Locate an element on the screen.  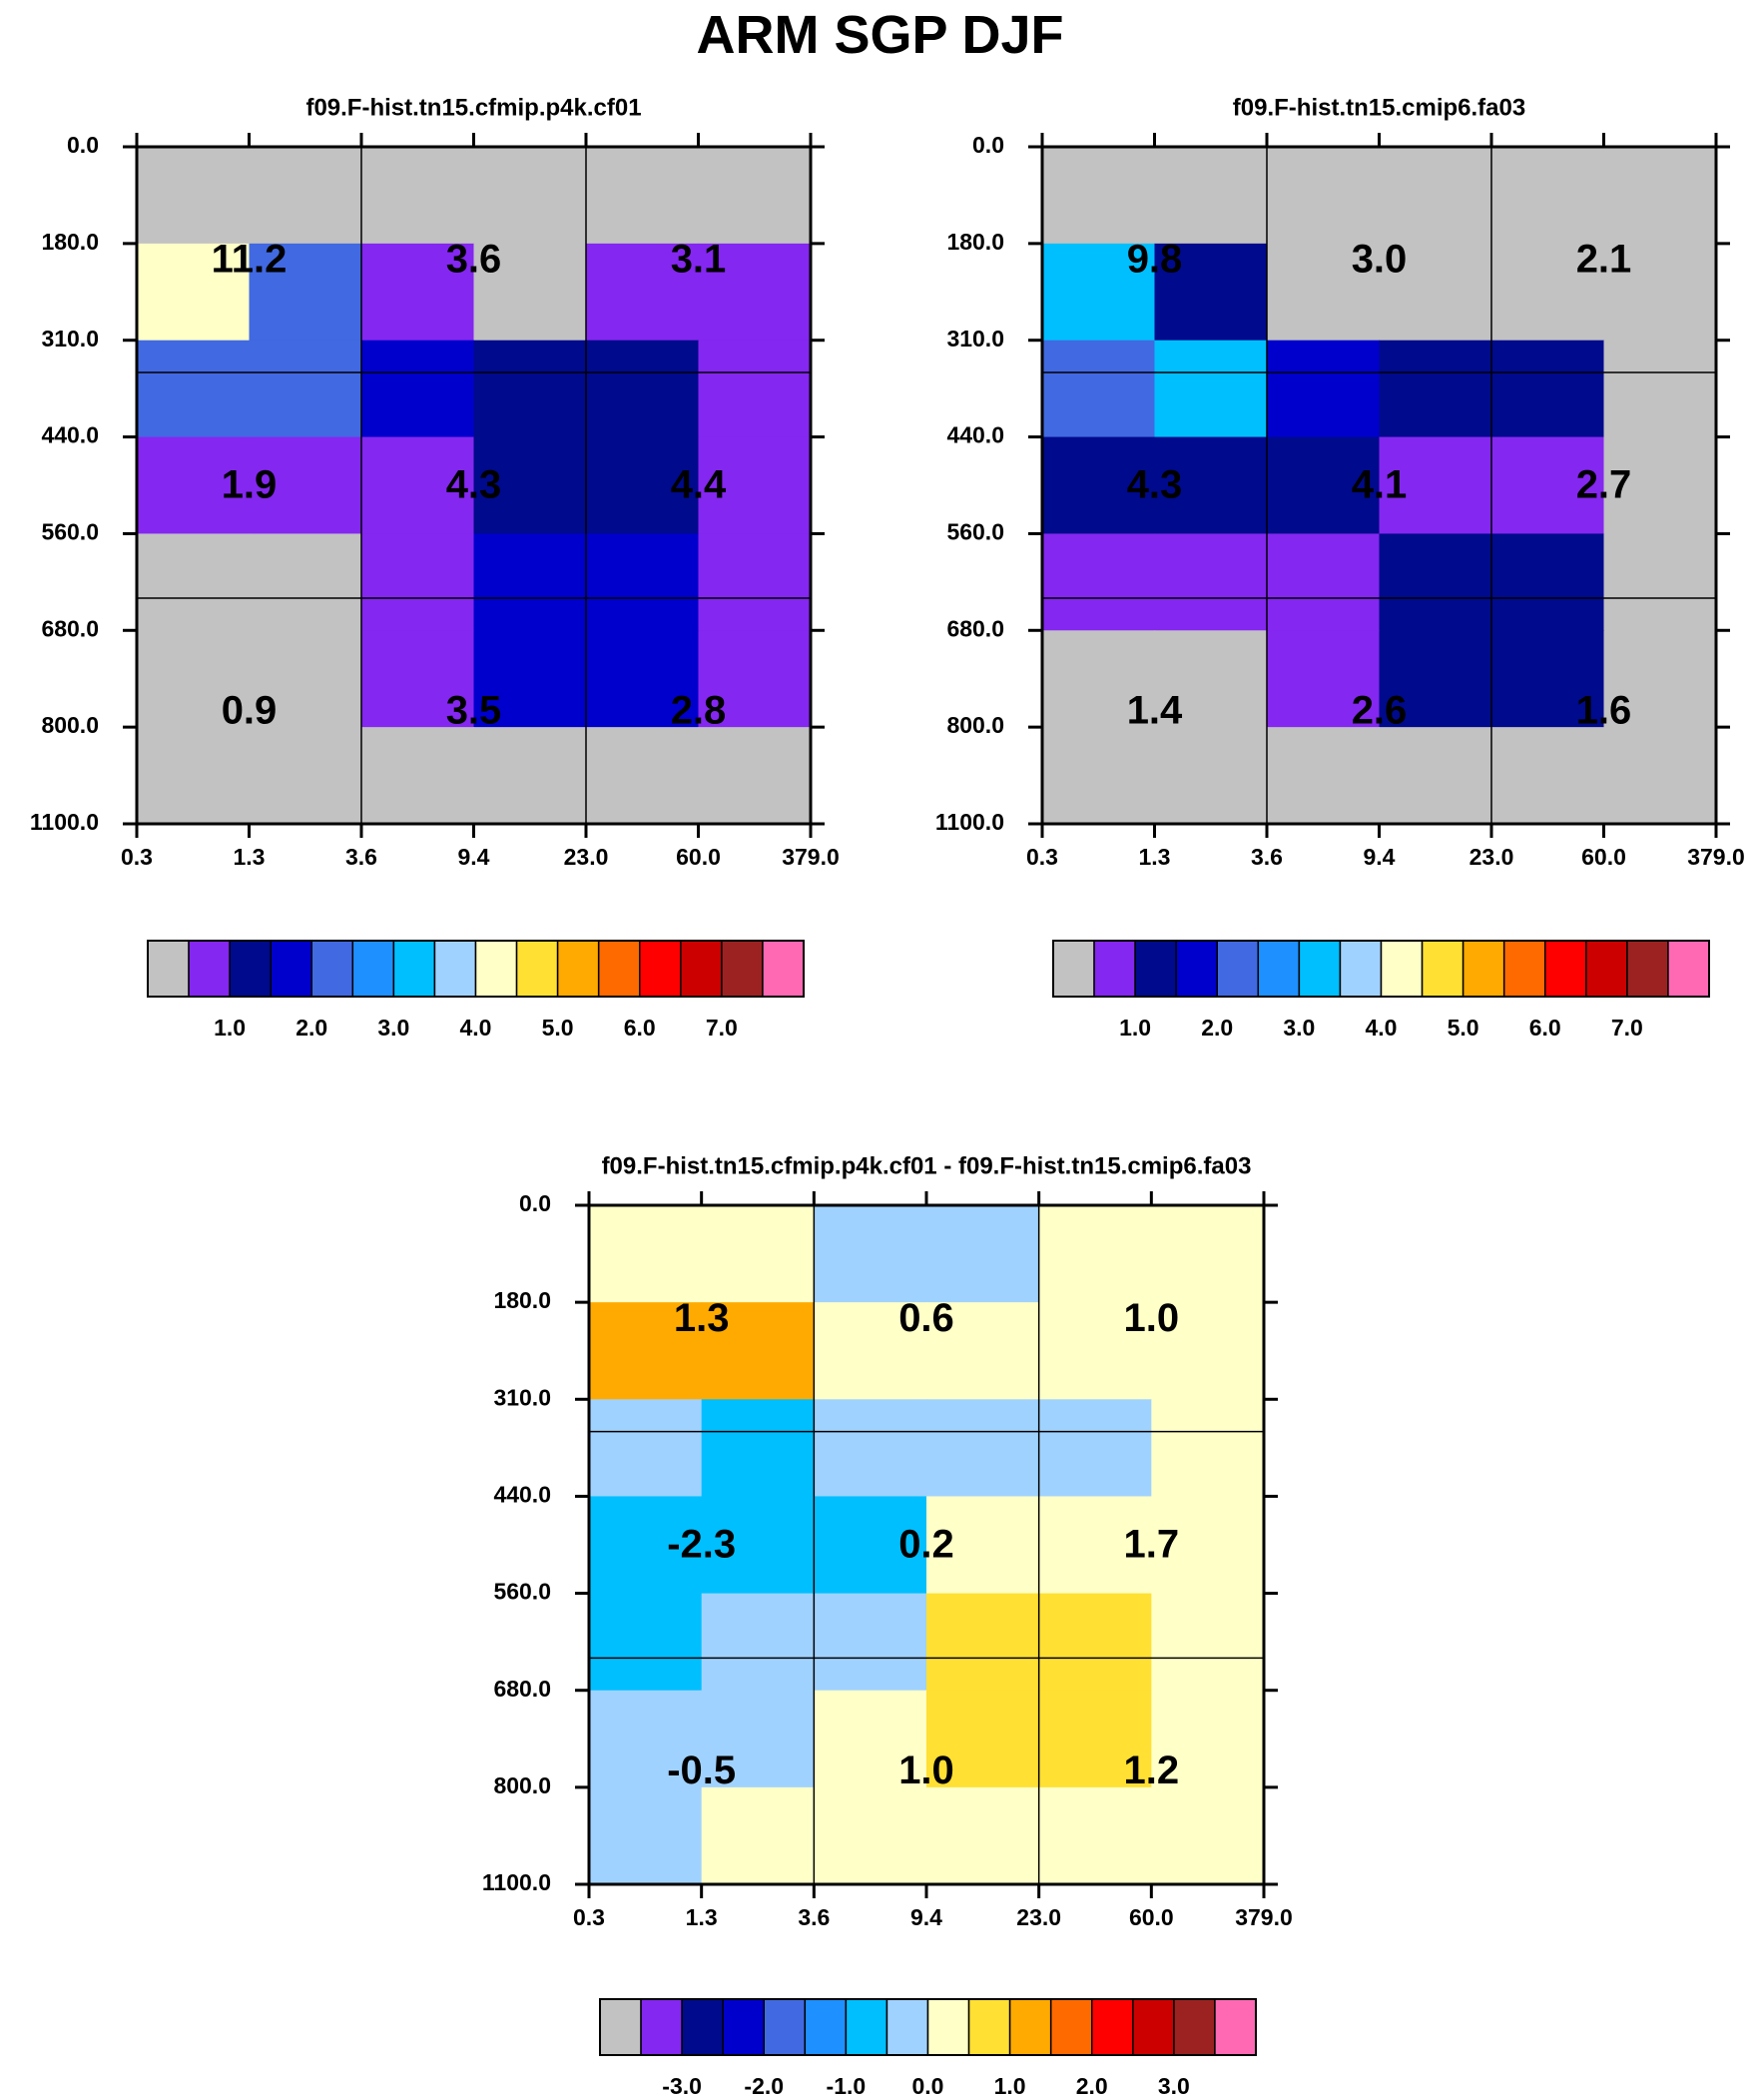
cell-value-label: 0.2 is located at coordinates (926, 1545).